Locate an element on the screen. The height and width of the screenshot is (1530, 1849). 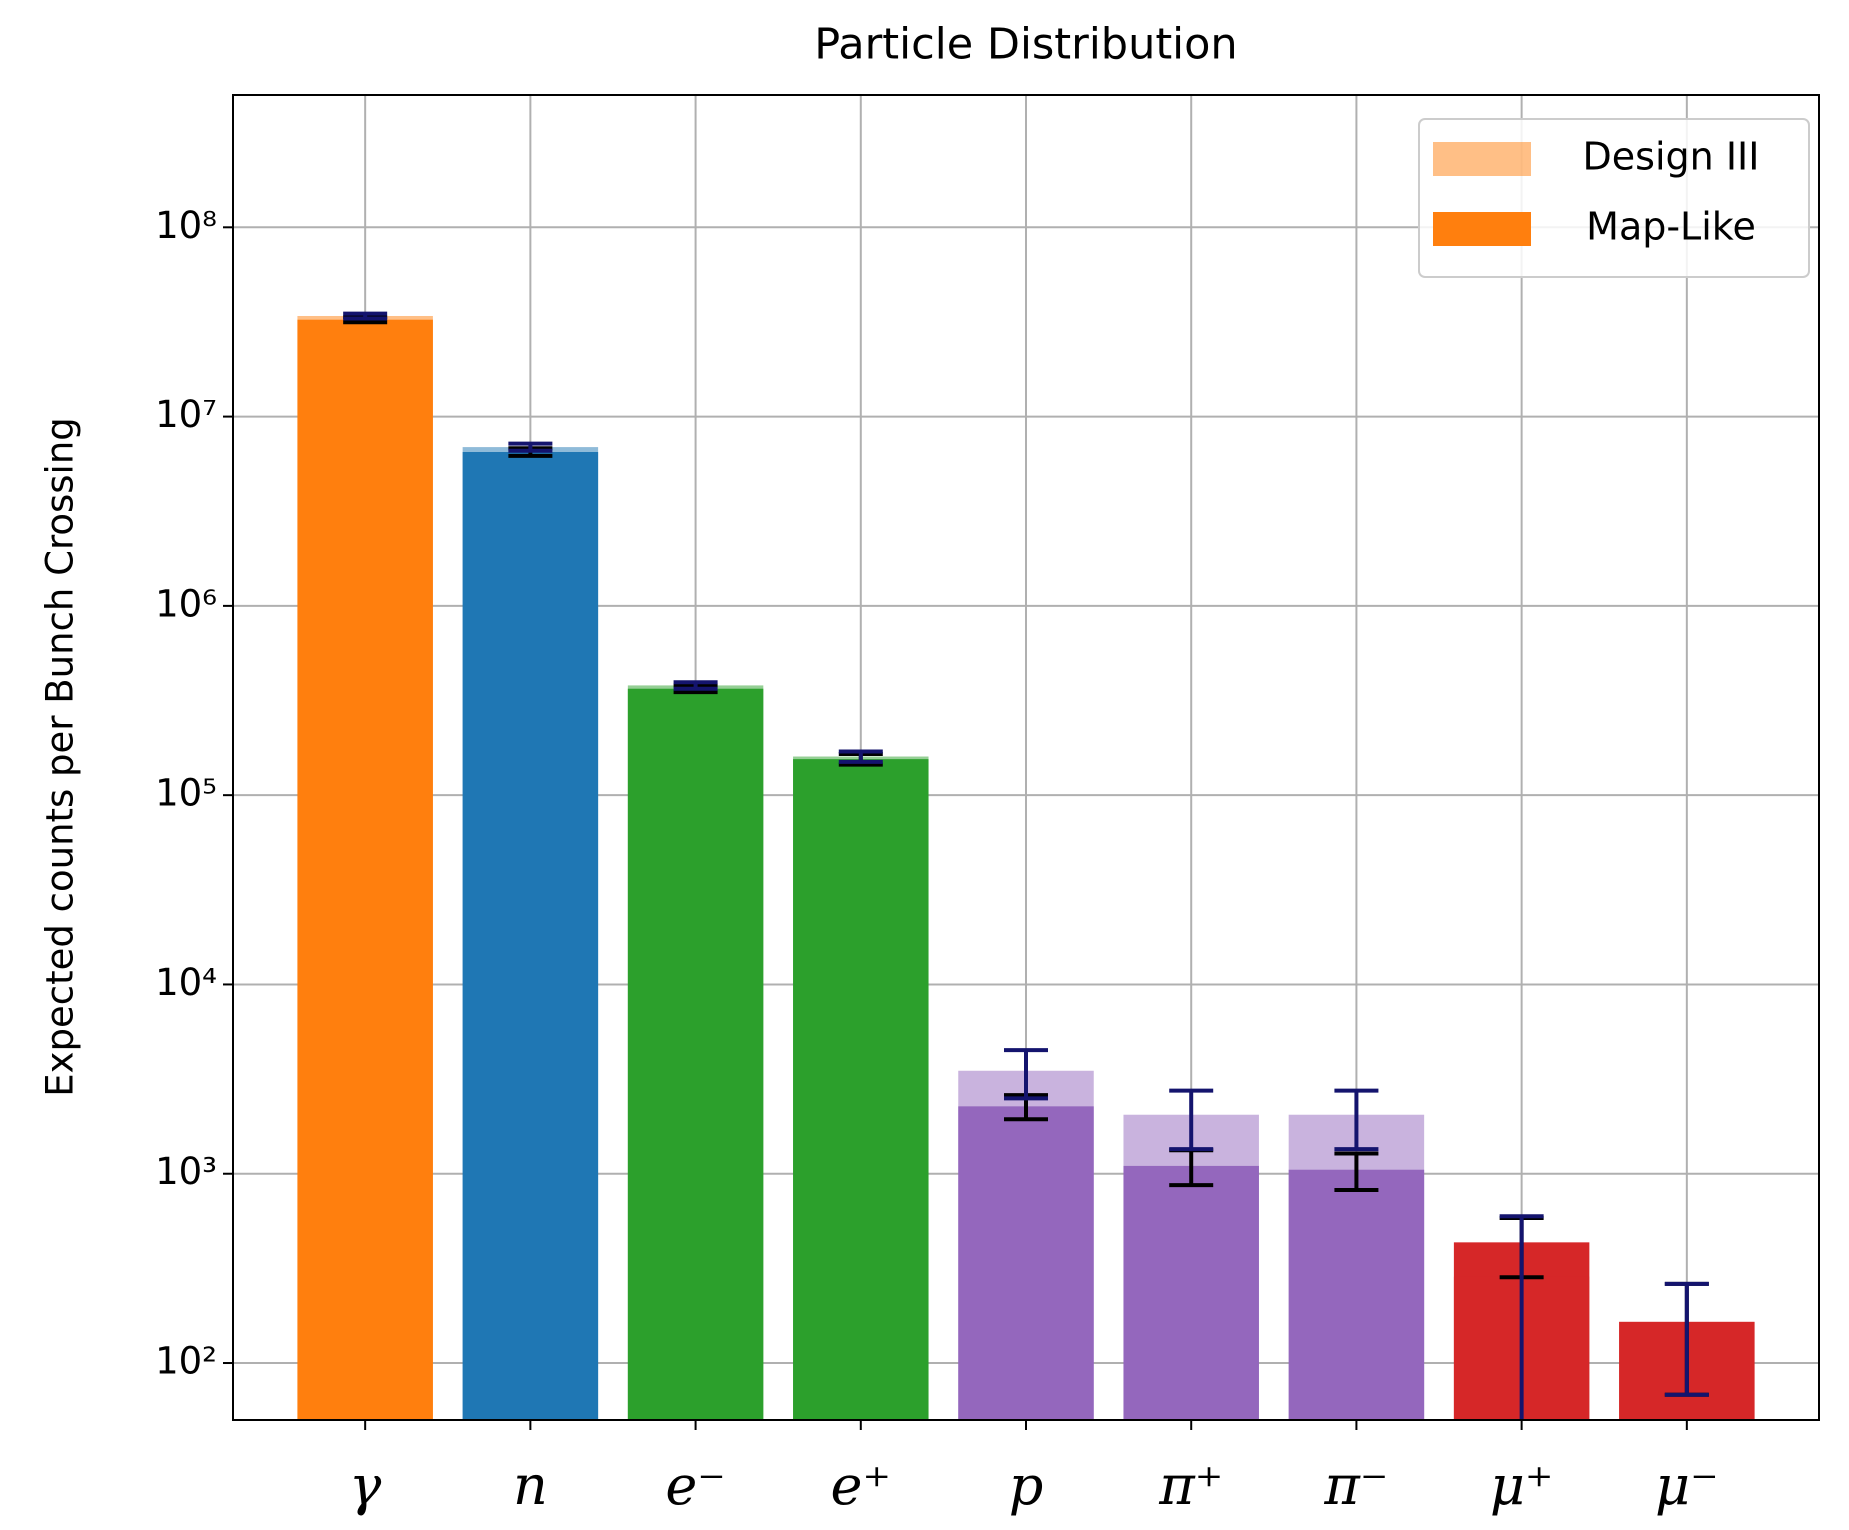
y-tick-label: 10⁷ is located at coordinates (186, 414).